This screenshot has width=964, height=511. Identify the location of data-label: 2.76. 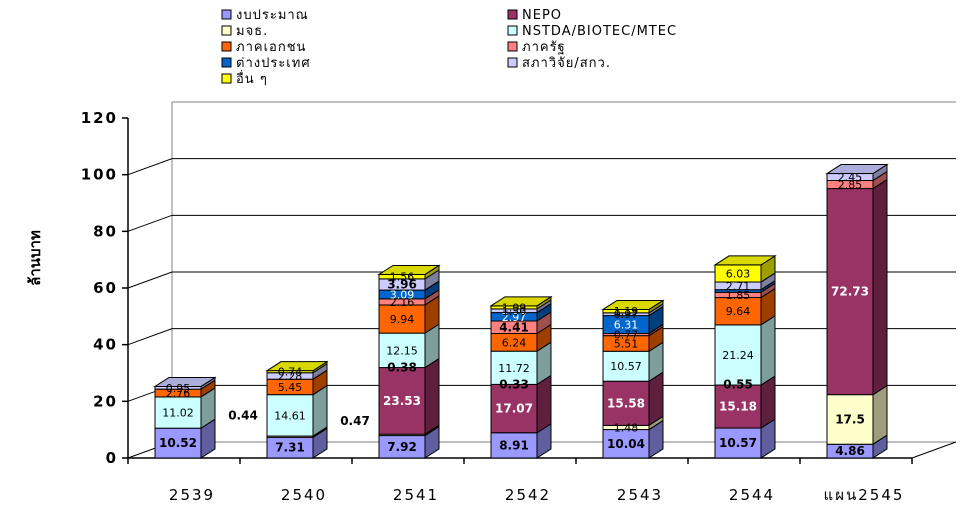
(178, 393).